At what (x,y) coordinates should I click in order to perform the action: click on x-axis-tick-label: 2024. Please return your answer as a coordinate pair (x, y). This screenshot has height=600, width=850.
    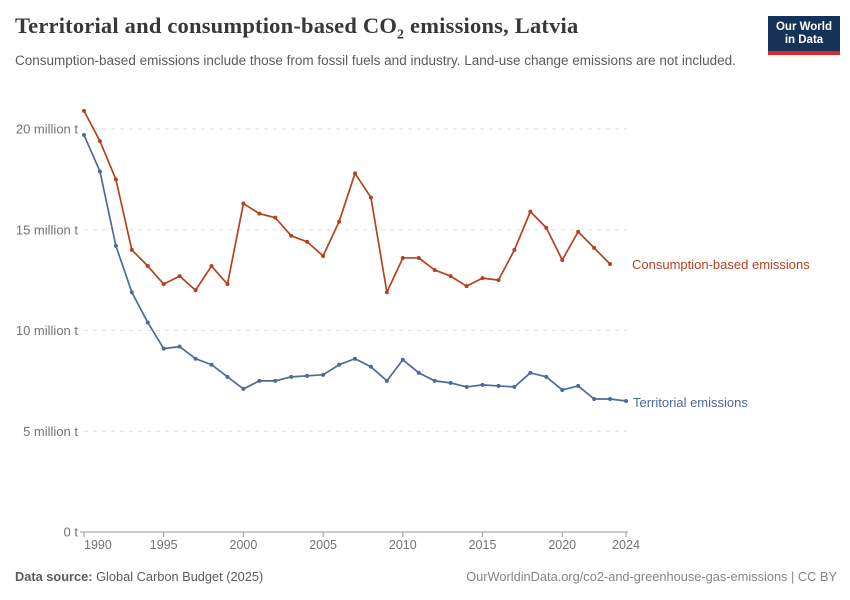
    Looking at the image, I should click on (626, 545).